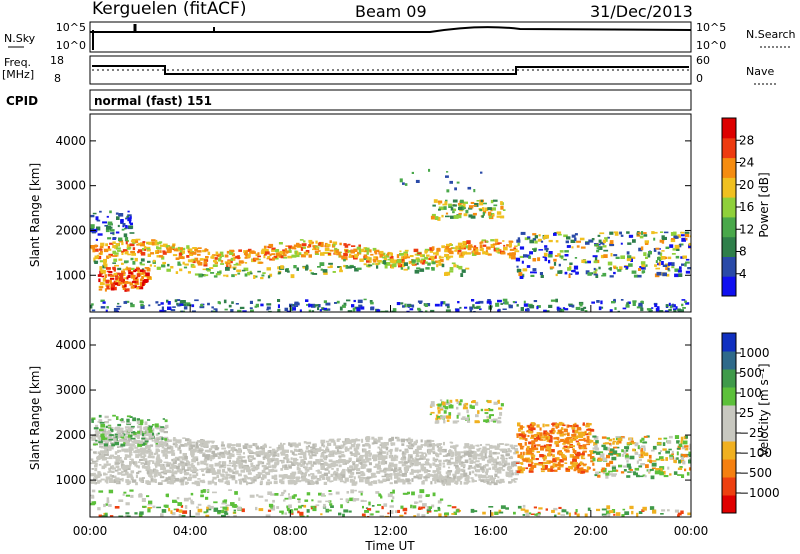  Describe the element at coordinates (290, 531) in the screenshot. I see `x-tick-label: 08:00` at that location.